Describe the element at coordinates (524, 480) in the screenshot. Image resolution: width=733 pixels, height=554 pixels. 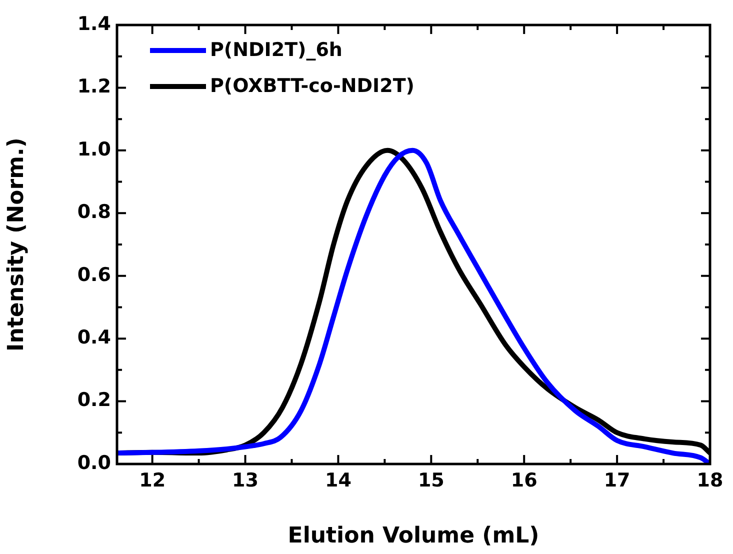
I see `x-tick-label: 16` at that location.